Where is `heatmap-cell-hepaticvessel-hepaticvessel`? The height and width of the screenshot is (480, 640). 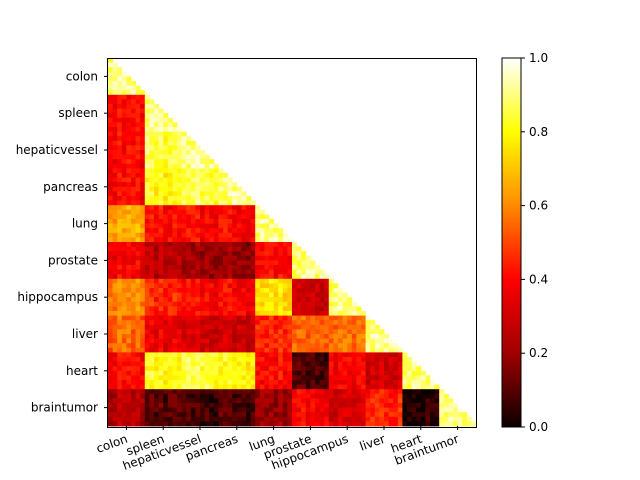
heatmap-cell-hepaticvessel-hepaticvessel is located at coordinates (198, 148).